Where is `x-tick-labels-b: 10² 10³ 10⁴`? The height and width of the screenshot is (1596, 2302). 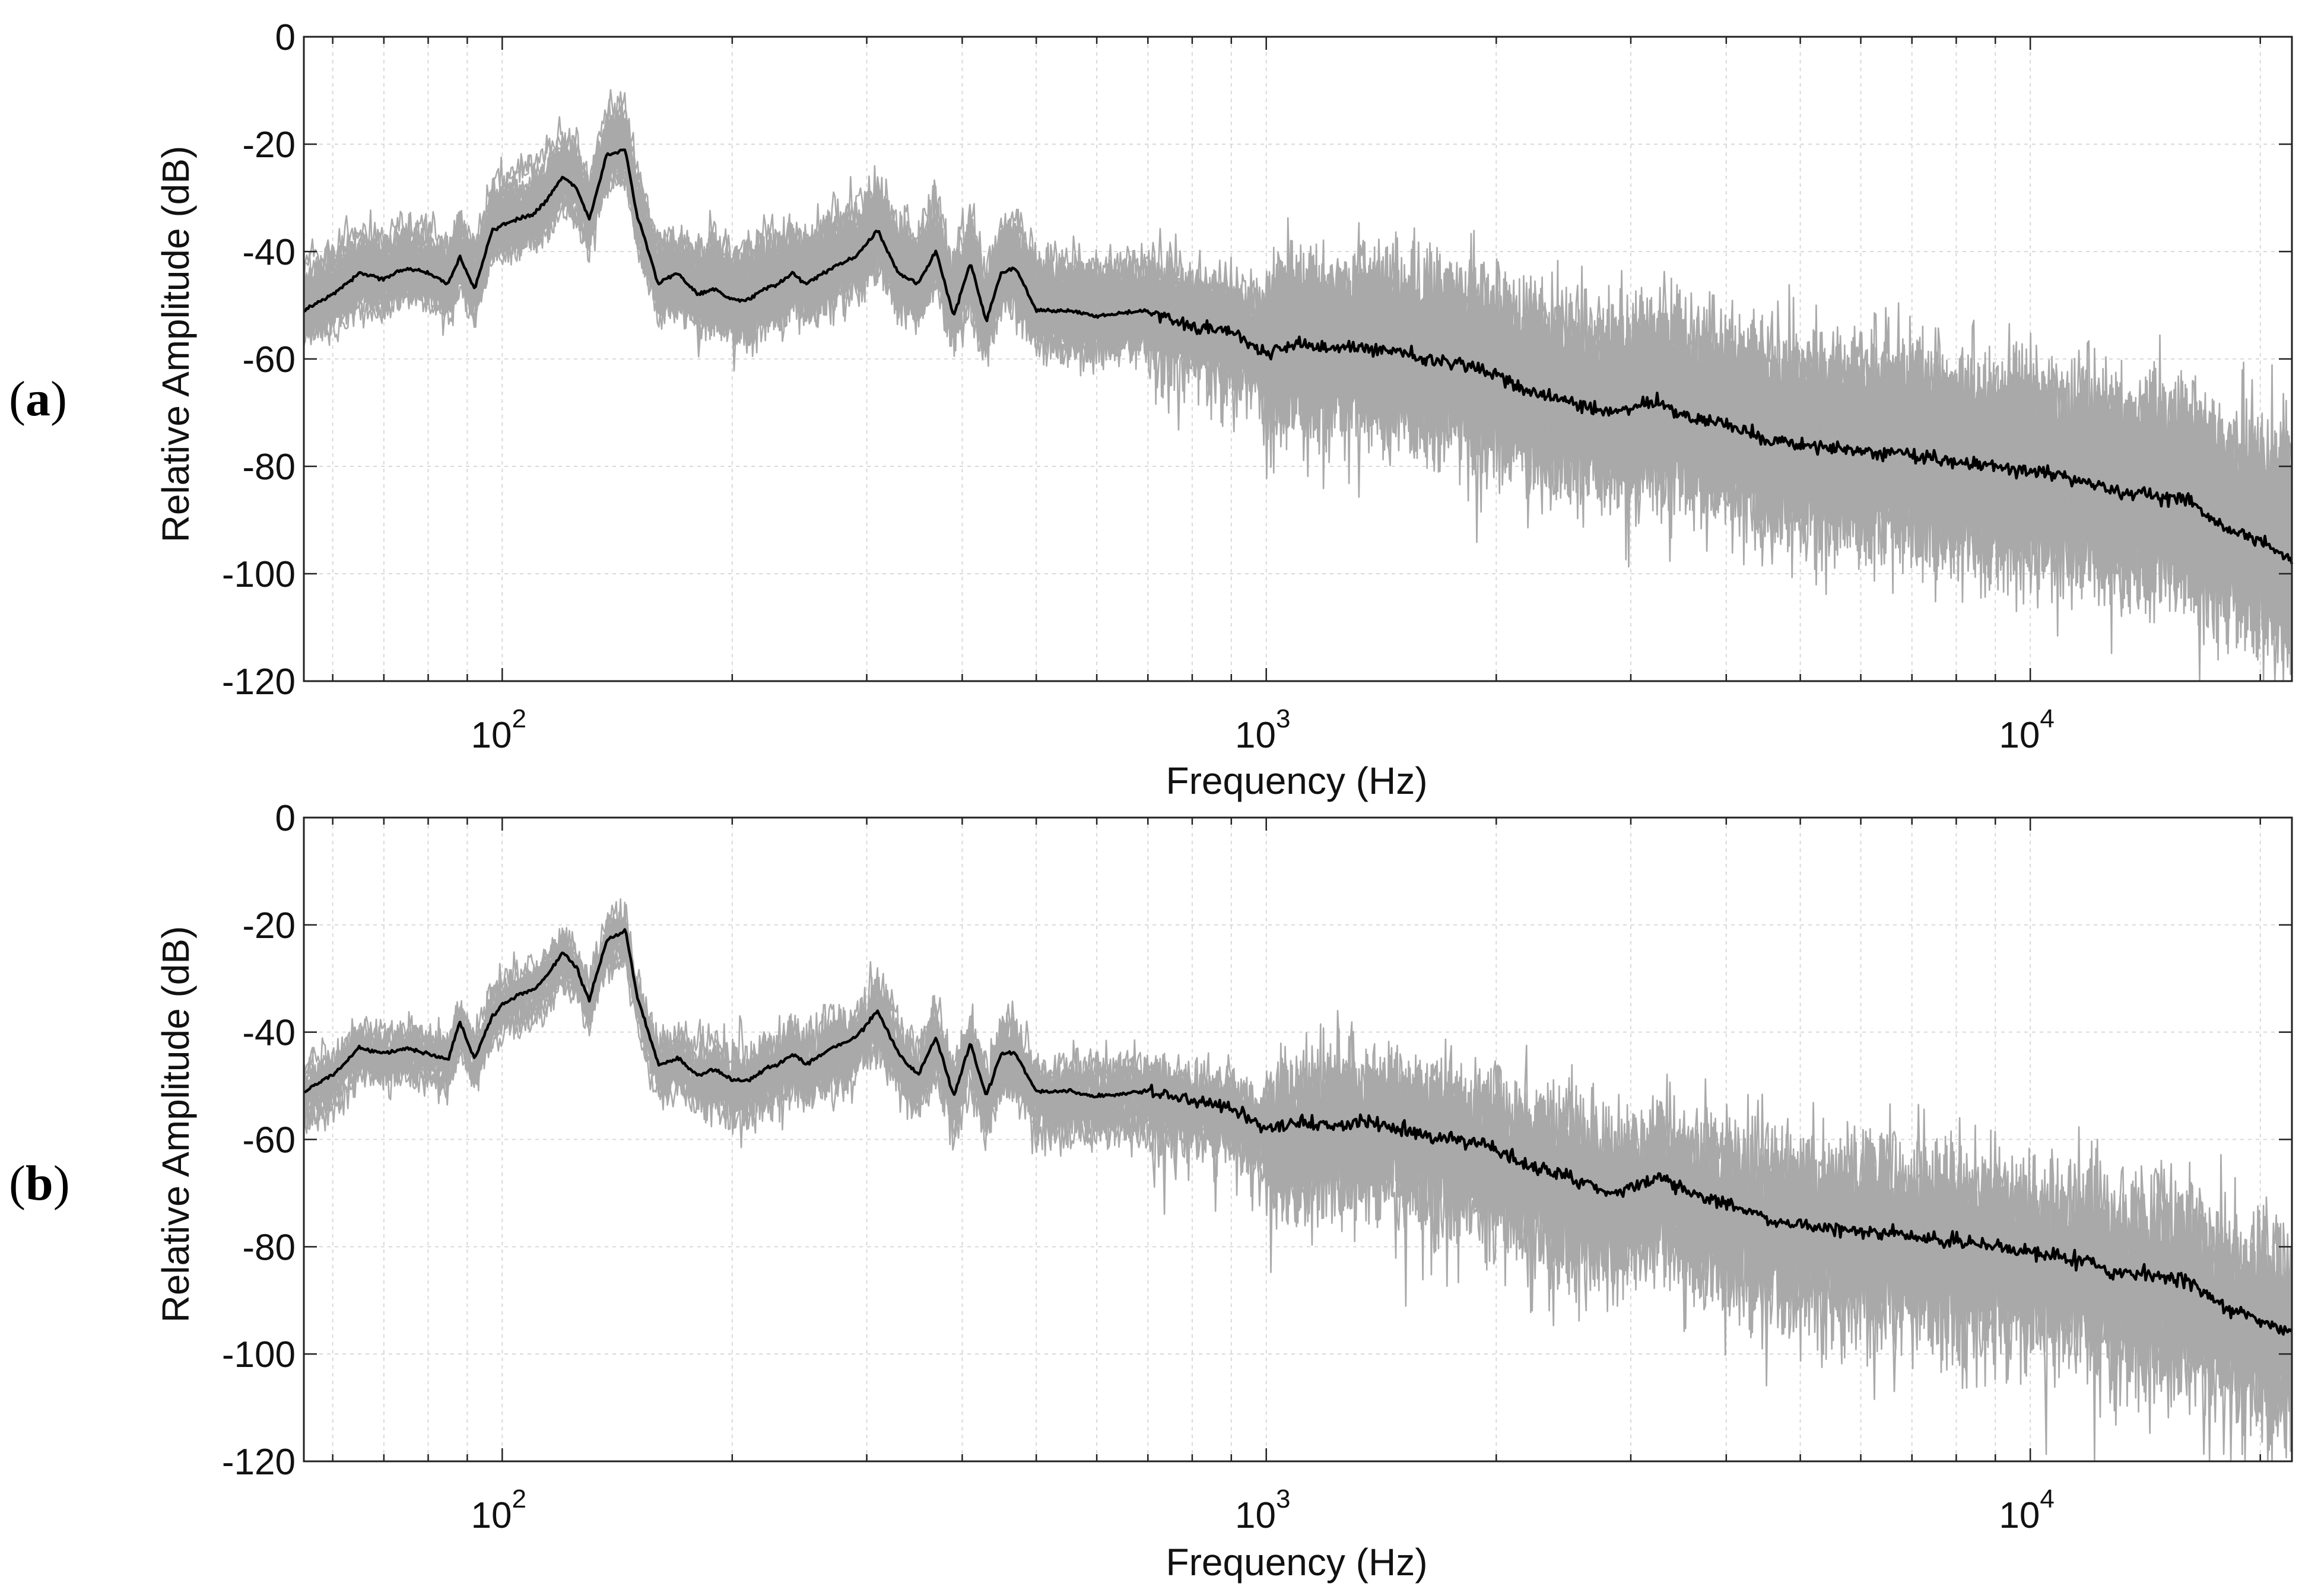 x-tick-labels-b: 10² 10³ 10⁴ is located at coordinates (1263, 1510).